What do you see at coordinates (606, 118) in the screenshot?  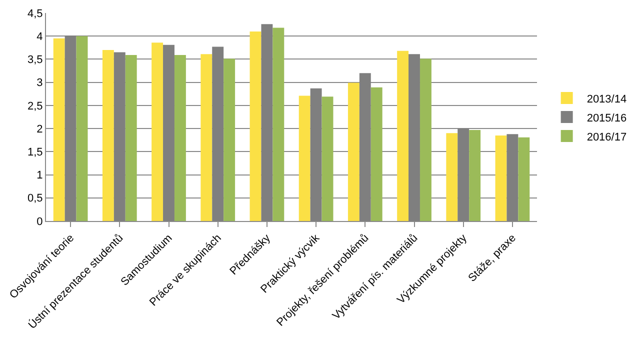 I see `legend-label: 2015/16` at bounding box center [606, 118].